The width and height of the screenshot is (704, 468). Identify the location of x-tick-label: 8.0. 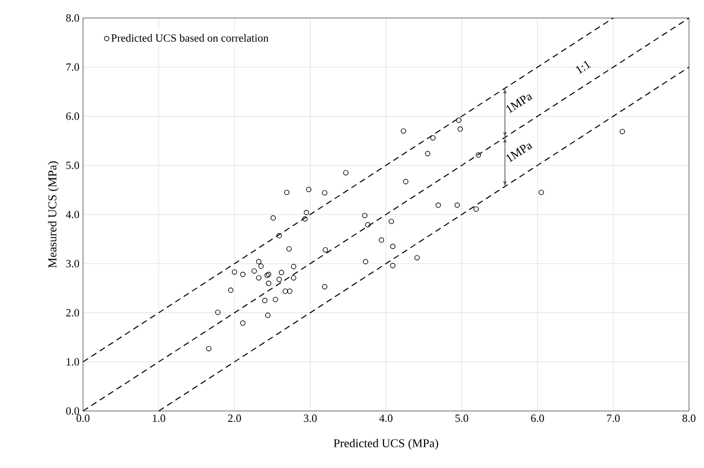
(689, 418).